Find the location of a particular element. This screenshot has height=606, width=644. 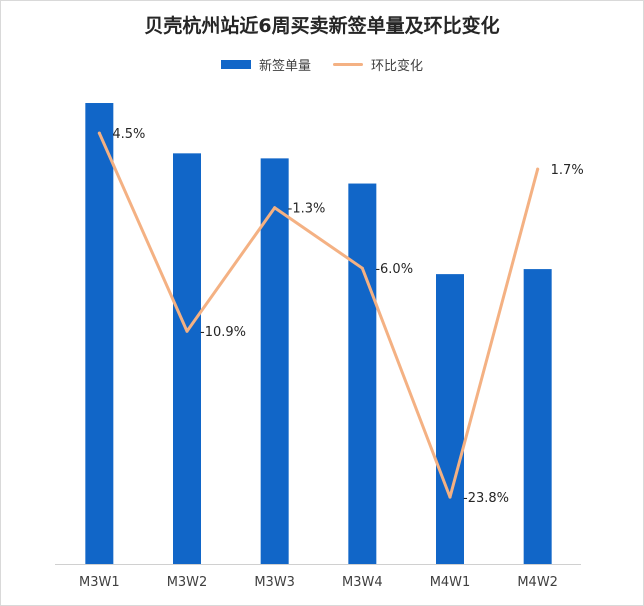

legend-item-line: 环比变化 is located at coordinates (378, 64).